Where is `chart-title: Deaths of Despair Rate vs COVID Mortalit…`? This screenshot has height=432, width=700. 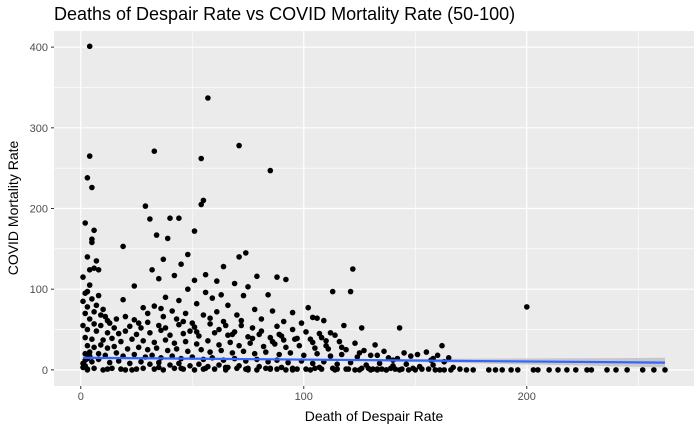 chart-title: Deaths of Despair Rate vs COVID Mortalit… is located at coordinates (284, 14).